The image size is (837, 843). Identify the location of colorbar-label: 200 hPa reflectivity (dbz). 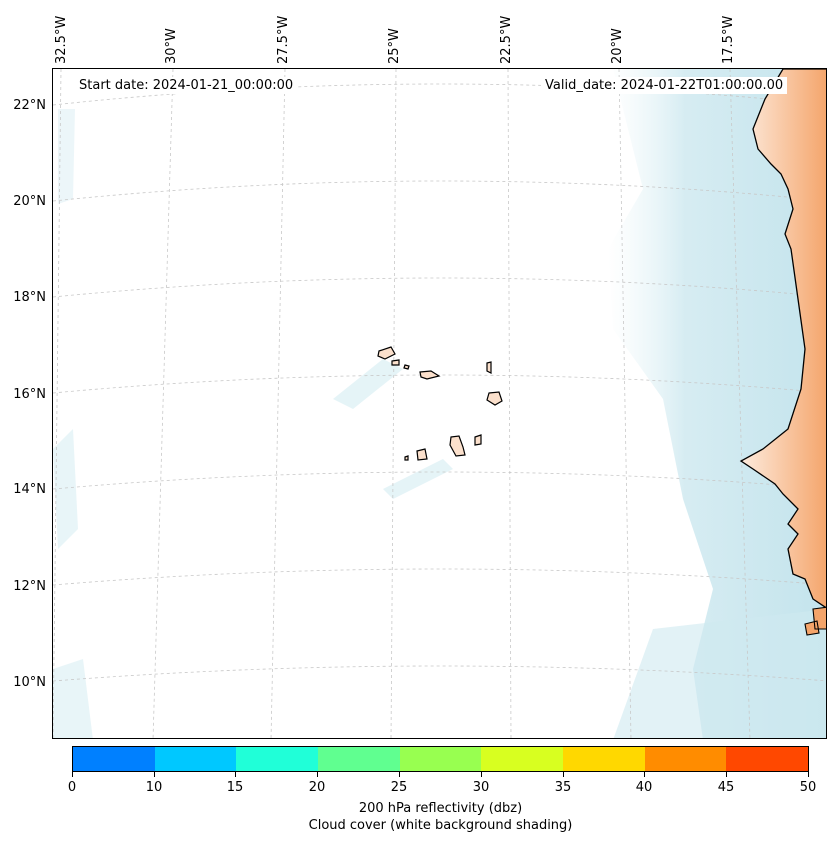
(440, 808).